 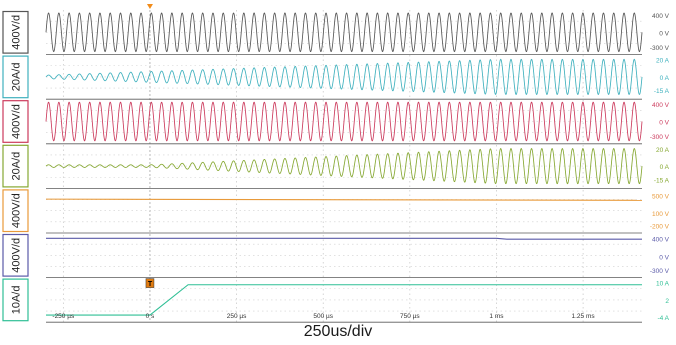 What do you see at coordinates (150, 316) in the screenshot?
I see `time-tick-label: 0 s` at bounding box center [150, 316].